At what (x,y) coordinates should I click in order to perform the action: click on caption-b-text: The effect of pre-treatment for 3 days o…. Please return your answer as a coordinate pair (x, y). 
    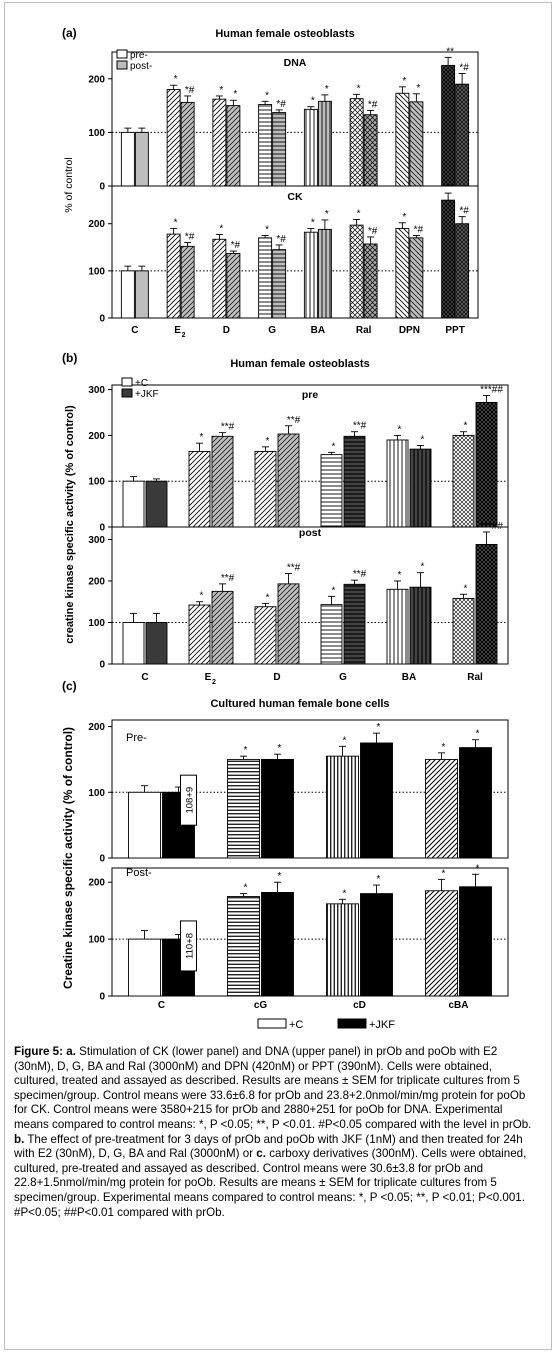
    Looking at the image, I should click on (268, 1146).